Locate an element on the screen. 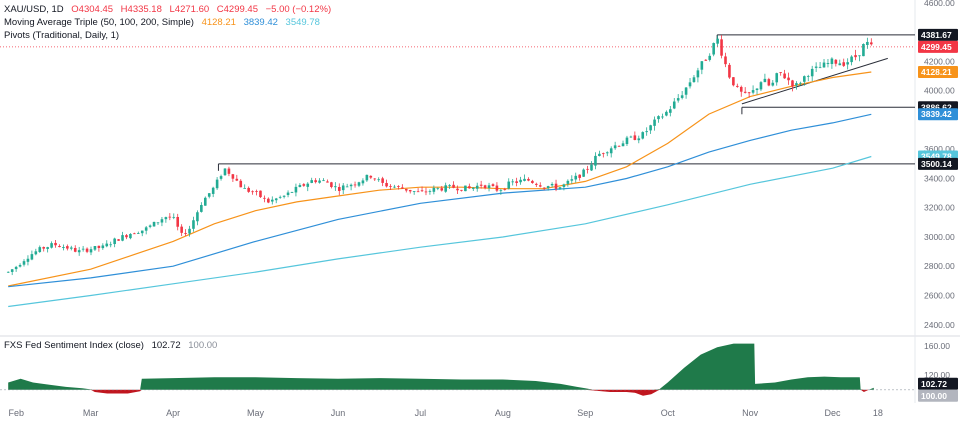 Image resolution: width=960 pixels, height=423 pixels. x-tick-label-0: Feb is located at coordinates (16, 413).